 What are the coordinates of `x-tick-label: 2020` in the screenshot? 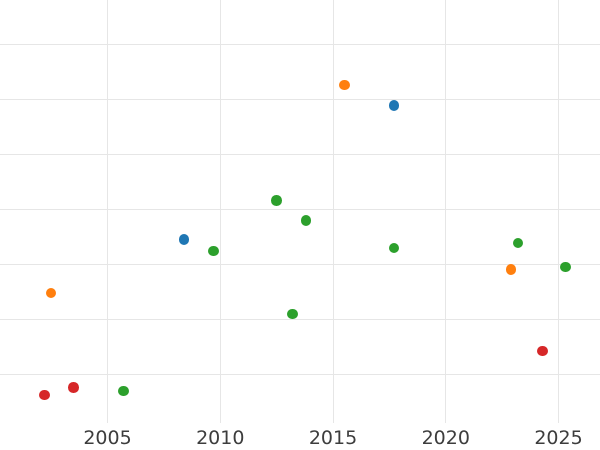 It's located at (445, 438).